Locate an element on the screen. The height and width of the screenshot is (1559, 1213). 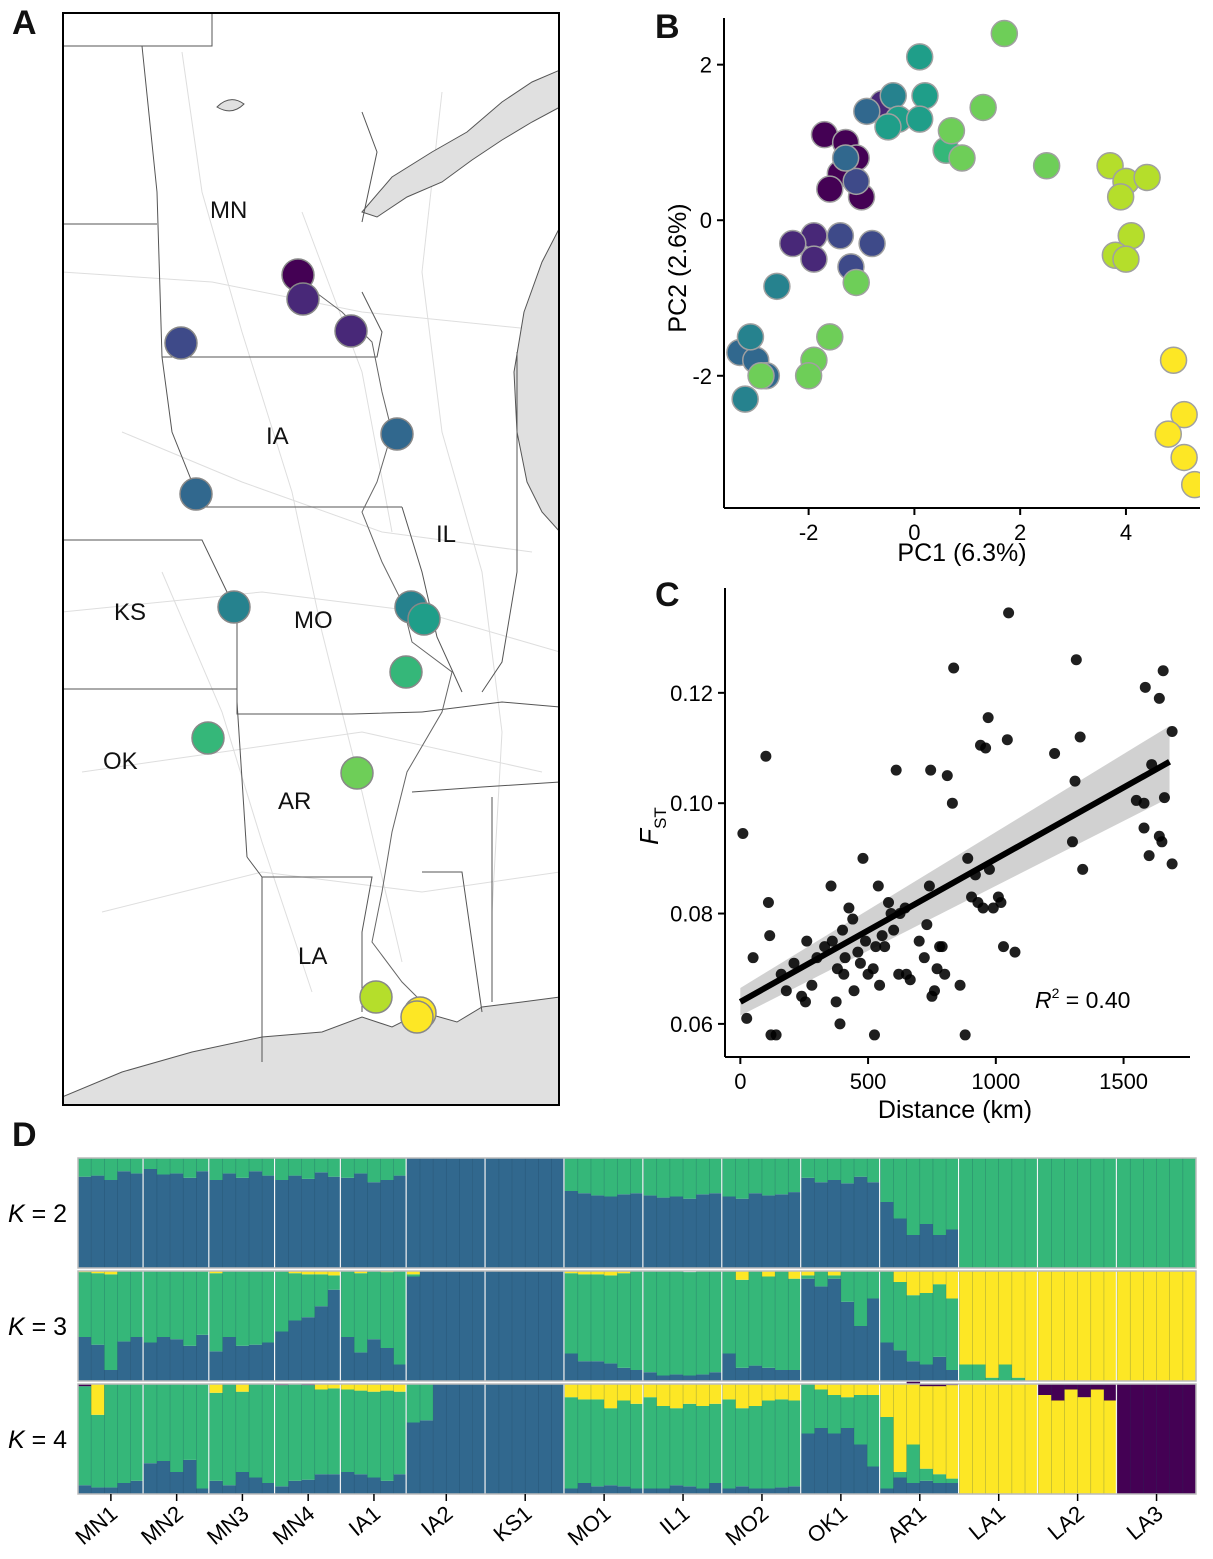
ibd-y-tick-label: 0.12 is located at coordinates (691, 693).